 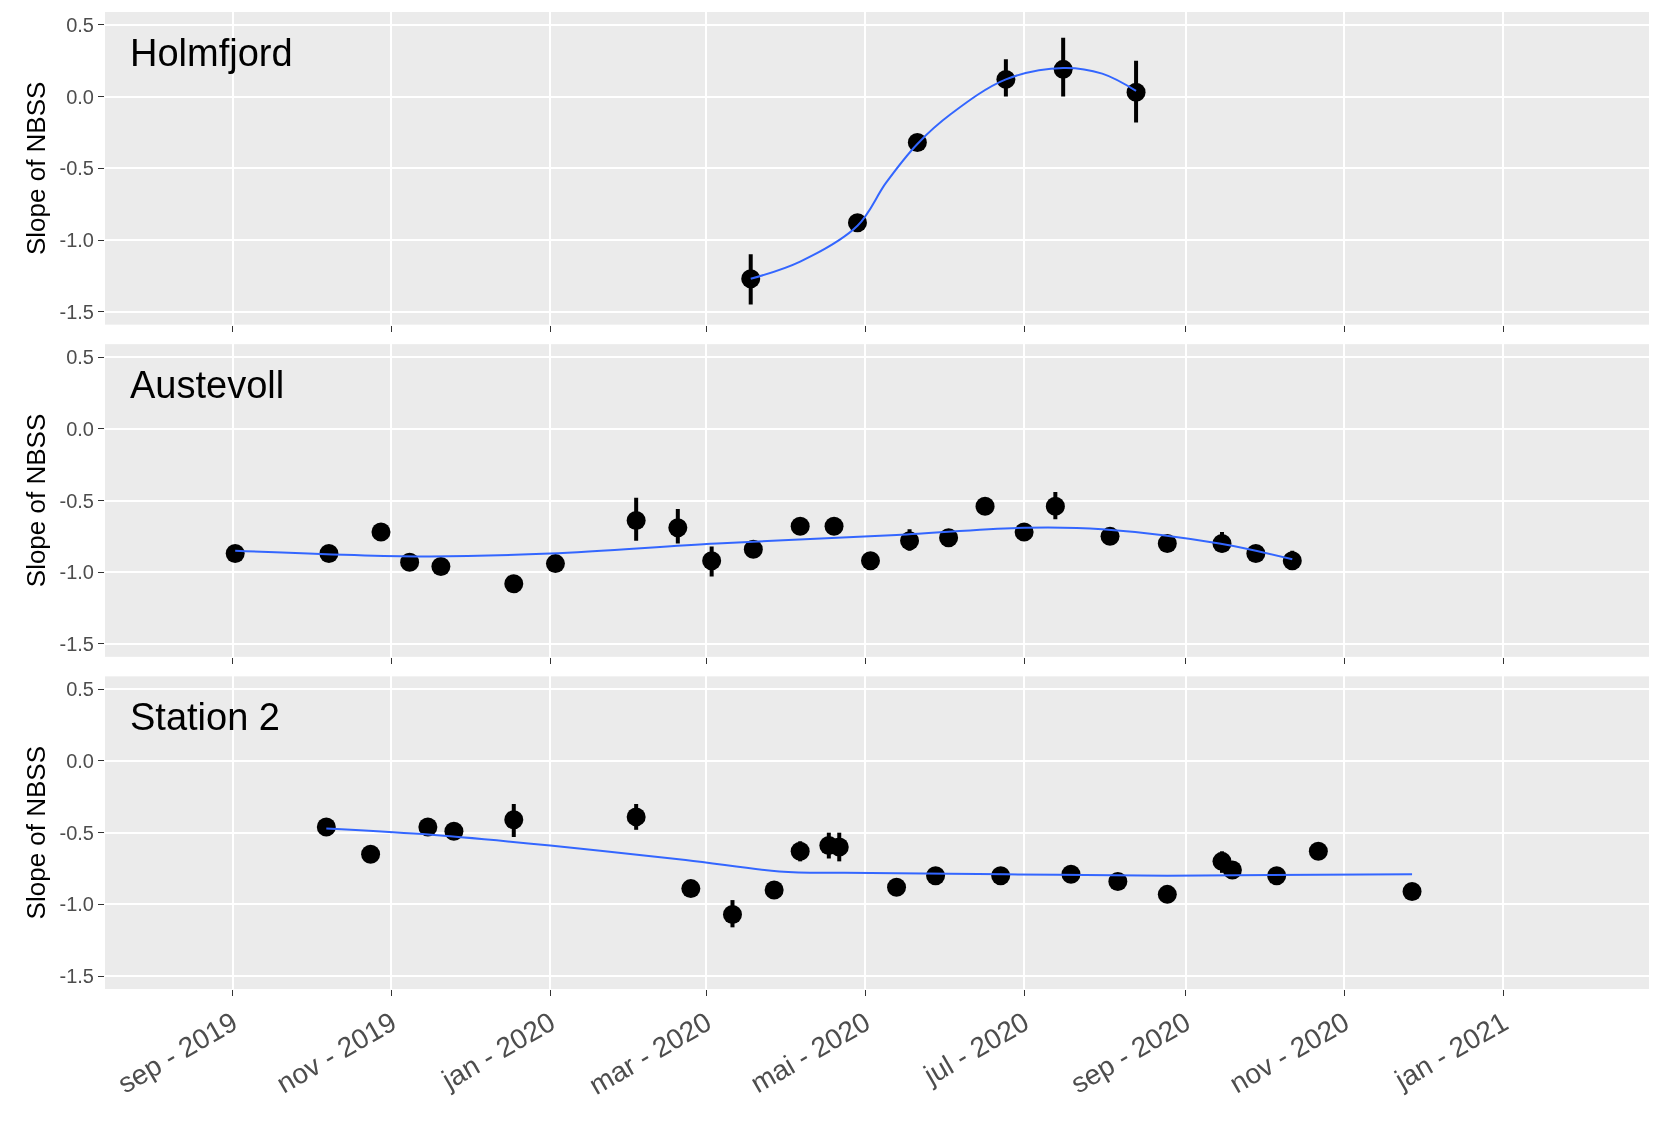 What do you see at coordinates (1289, 1053) in the screenshot?
I see `x-tick-label: nov - 2020` at bounding box center [1289, 1053].